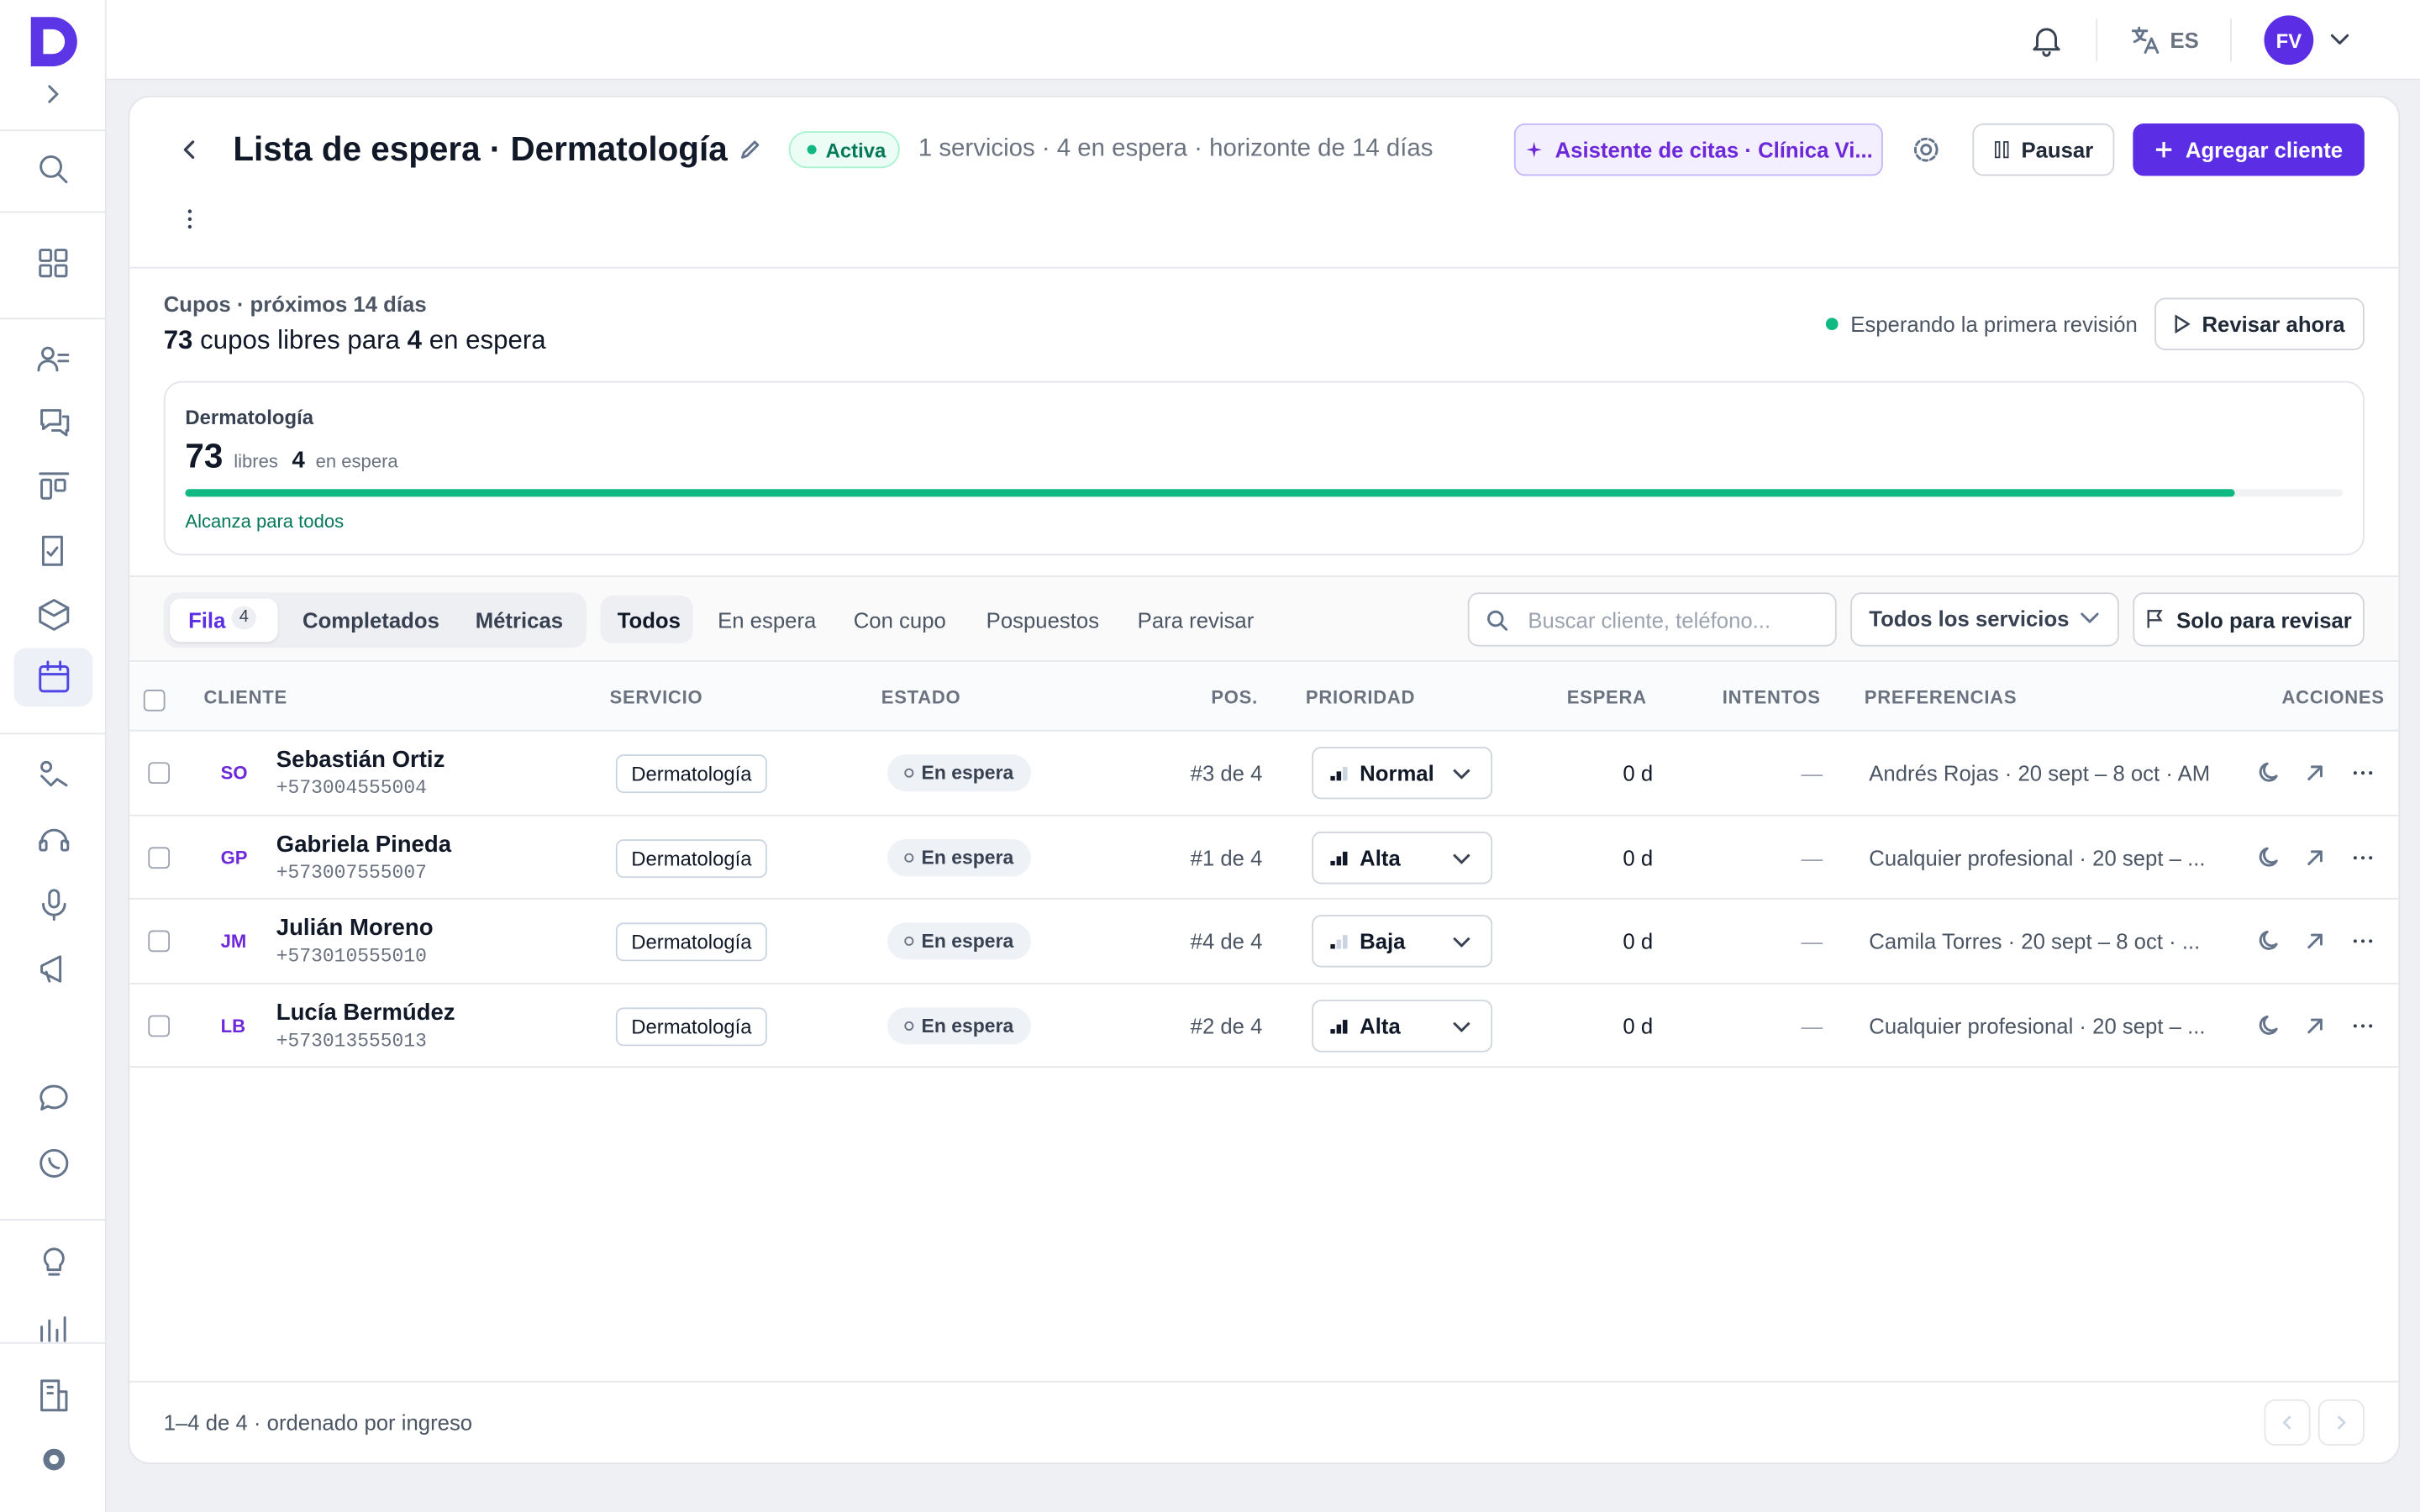 The image size is (2420, 1512). I want to click on pause-button: Pausar, so click(2044, 149).